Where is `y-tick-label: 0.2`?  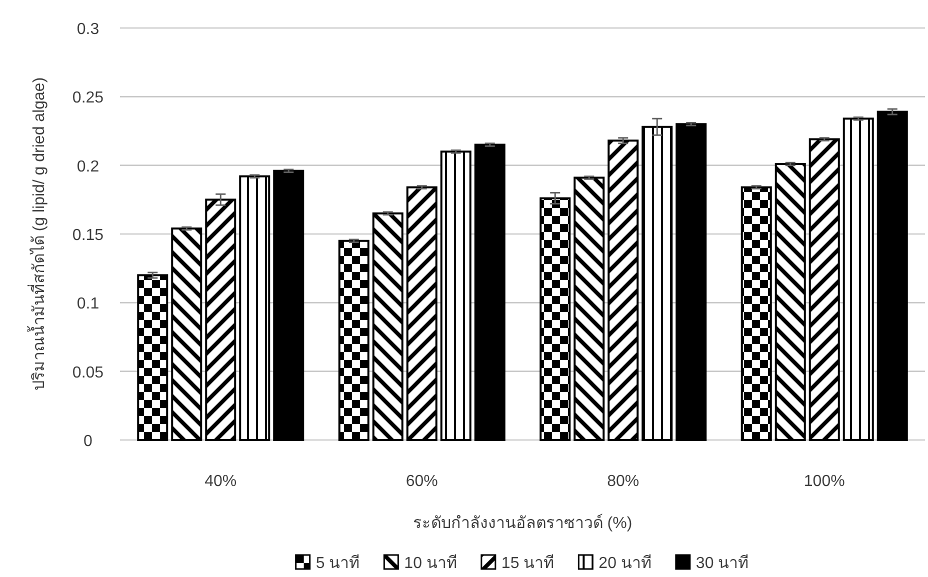 y-tick-label: 0.2 is located at coordinates (88, 167).